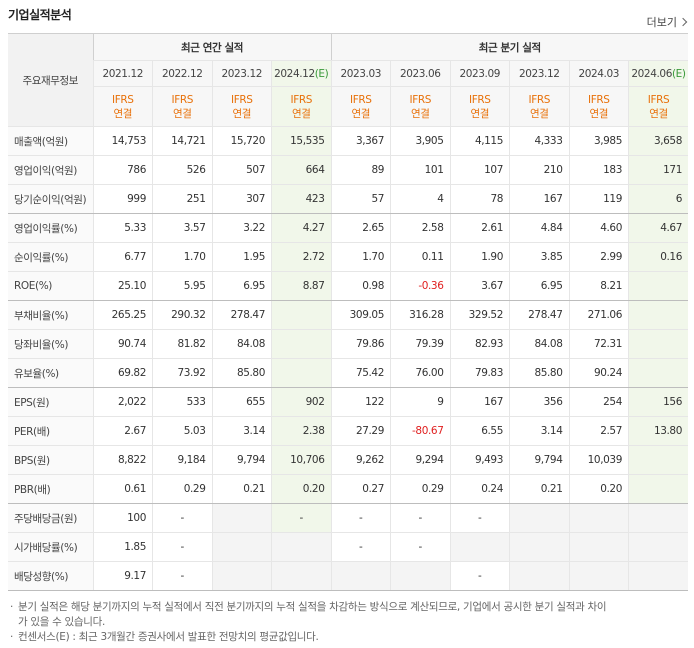 The image size is (694, 648). I want to click on data-row: 시가배당률(%) 1.85- - -, so click(348, 547).